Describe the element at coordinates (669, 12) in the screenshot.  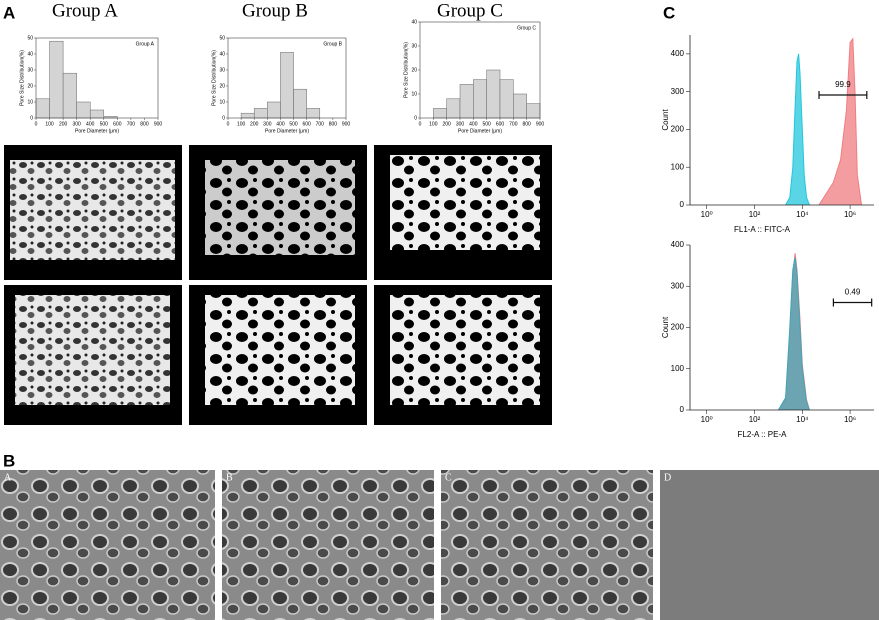
I see `panel-label: C` at that location.